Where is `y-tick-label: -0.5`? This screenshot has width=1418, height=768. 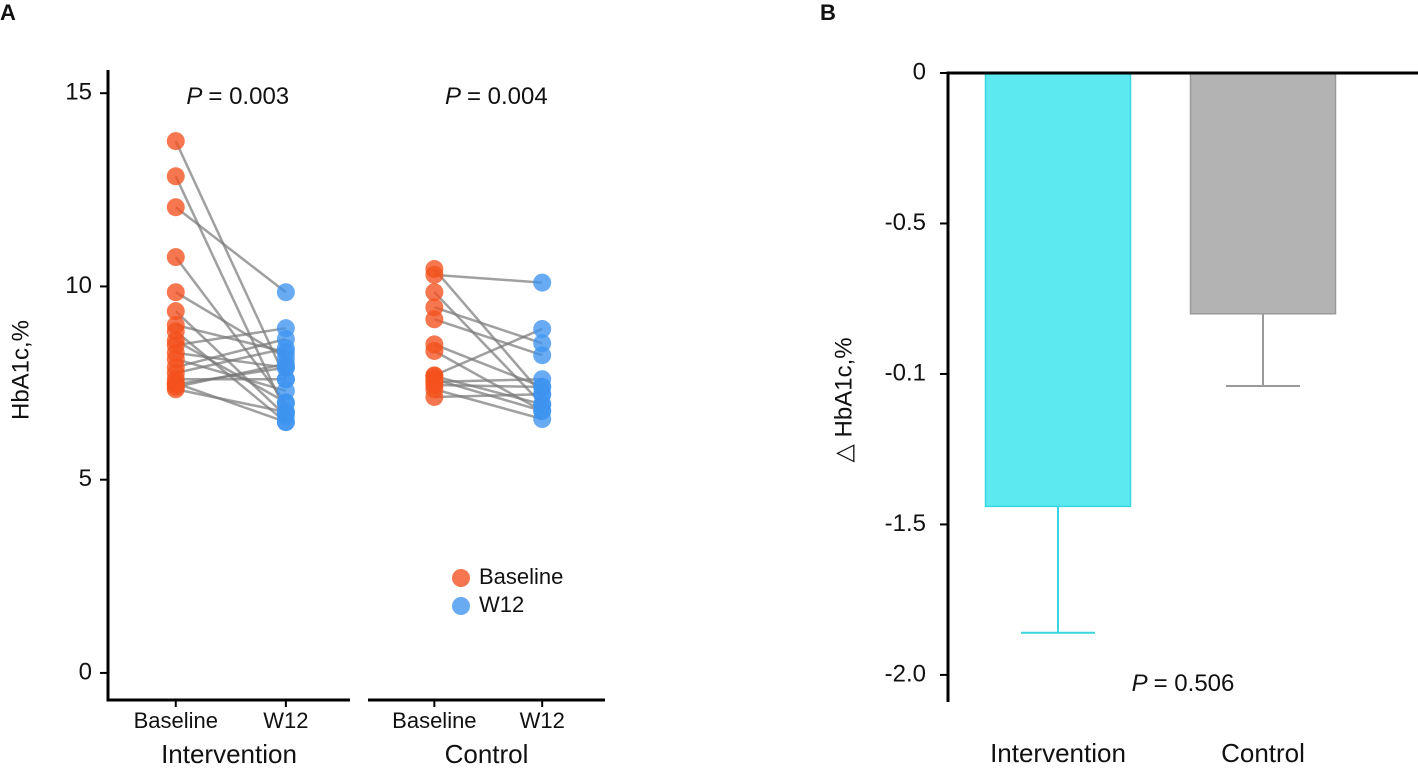 y-tick-label: -0.5 is located at coordinates (905, 222).